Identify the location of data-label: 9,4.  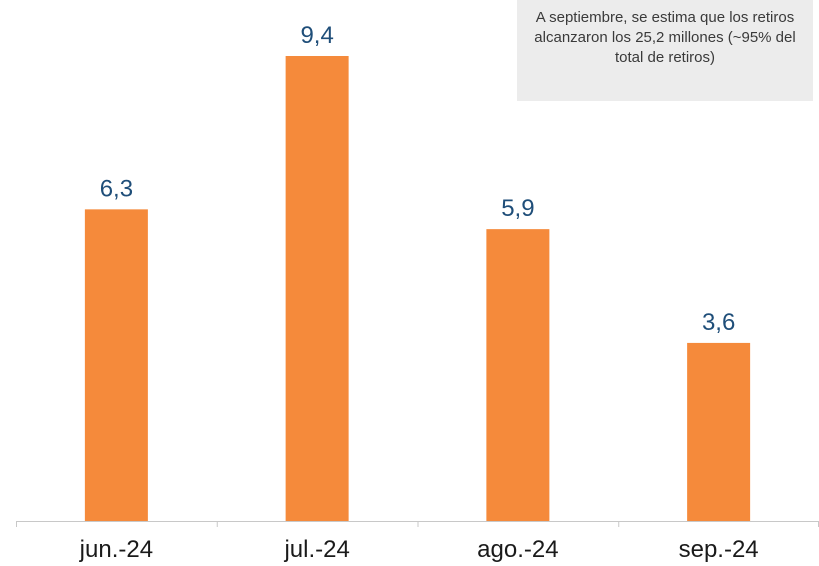
(316, 35).